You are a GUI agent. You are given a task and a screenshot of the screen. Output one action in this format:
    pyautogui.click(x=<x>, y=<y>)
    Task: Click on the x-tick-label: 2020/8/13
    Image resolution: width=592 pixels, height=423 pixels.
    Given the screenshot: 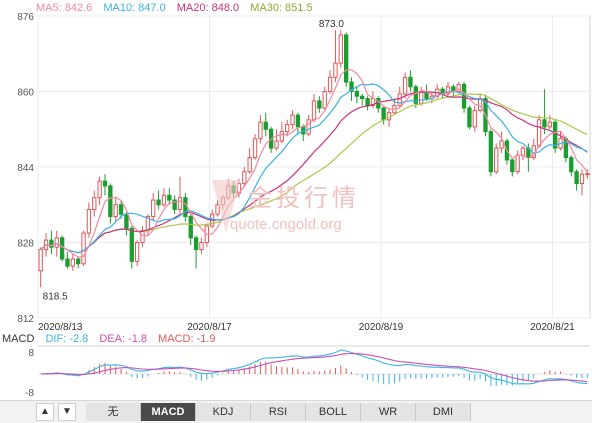 What is the action you would take?
    pyautogui.click(x=60, y=327)
    